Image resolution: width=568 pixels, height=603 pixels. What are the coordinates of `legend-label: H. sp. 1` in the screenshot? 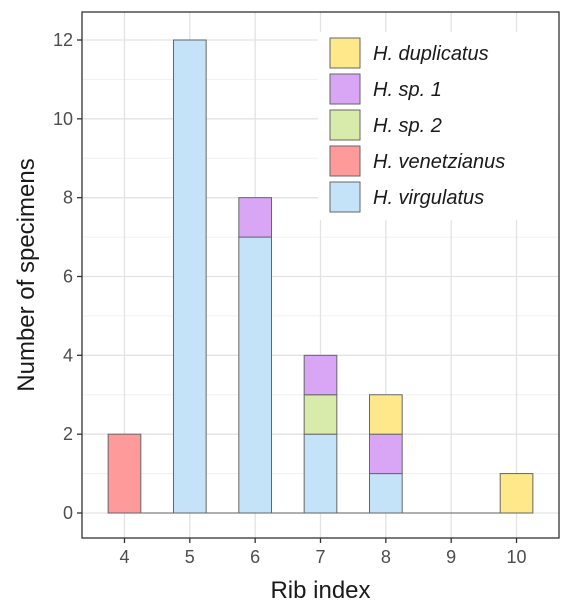 It's located at (407, 90).